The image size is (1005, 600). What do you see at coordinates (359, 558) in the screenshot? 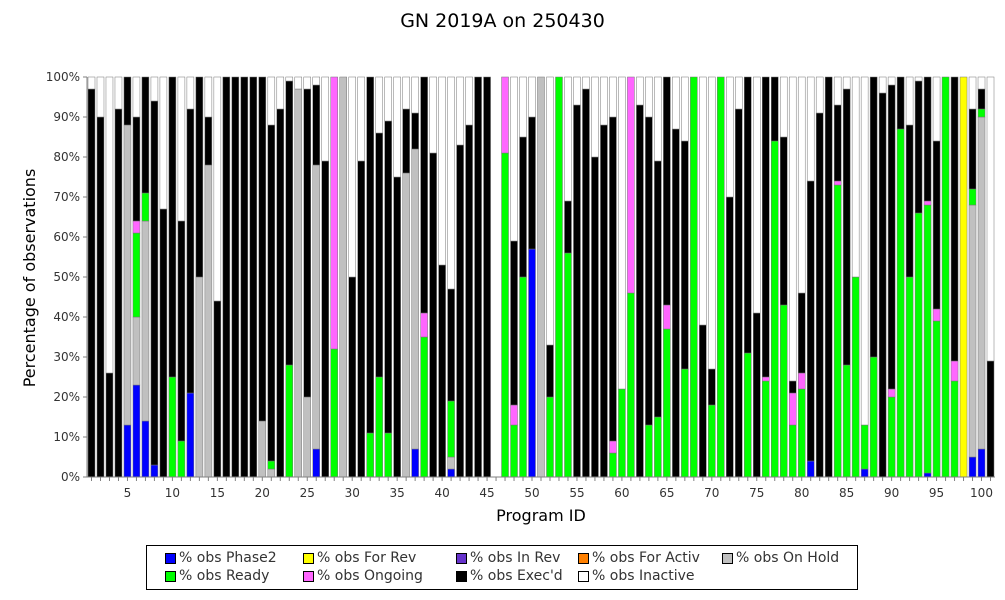
I see `legend-item: % obs For Rev` at bounding box center [359, 558].